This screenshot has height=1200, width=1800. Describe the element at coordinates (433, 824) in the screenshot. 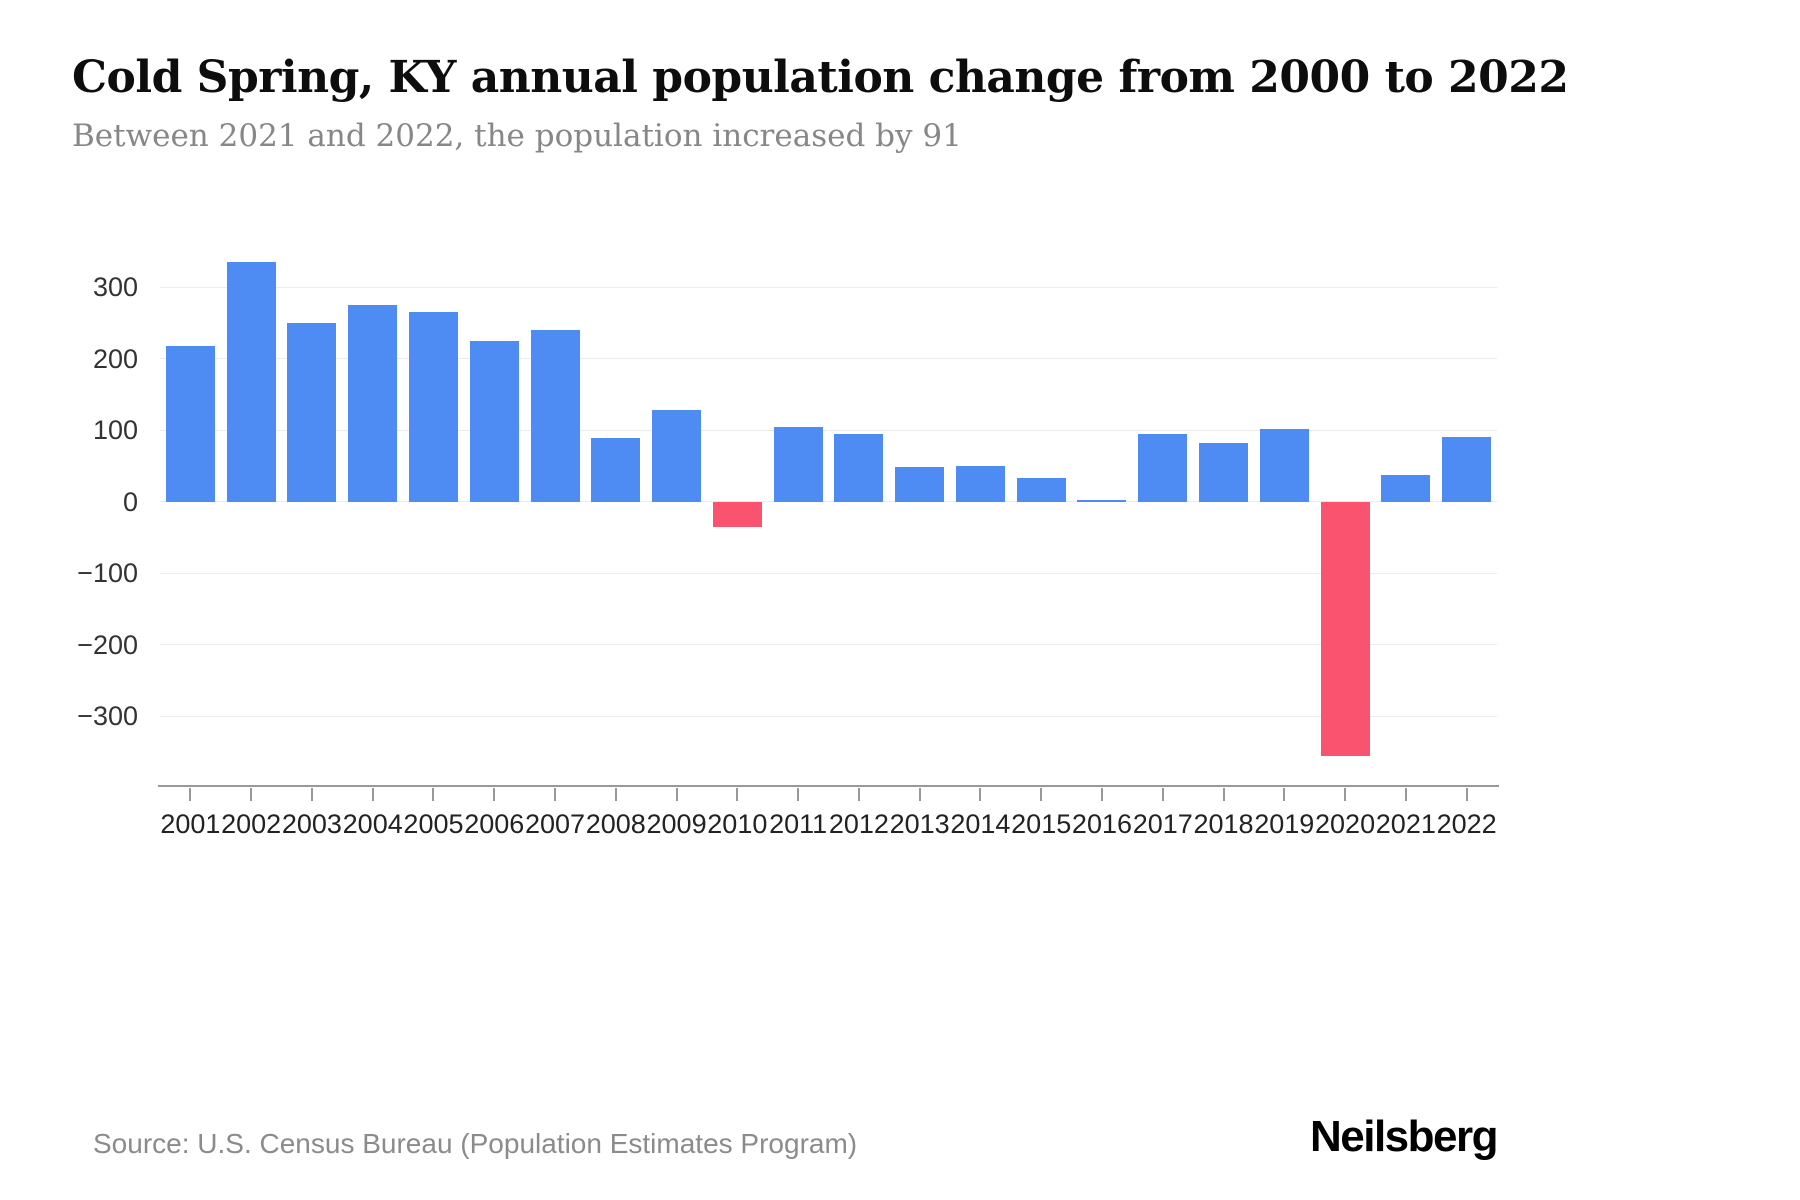

I see `x-tick-label: 2005` at that location.